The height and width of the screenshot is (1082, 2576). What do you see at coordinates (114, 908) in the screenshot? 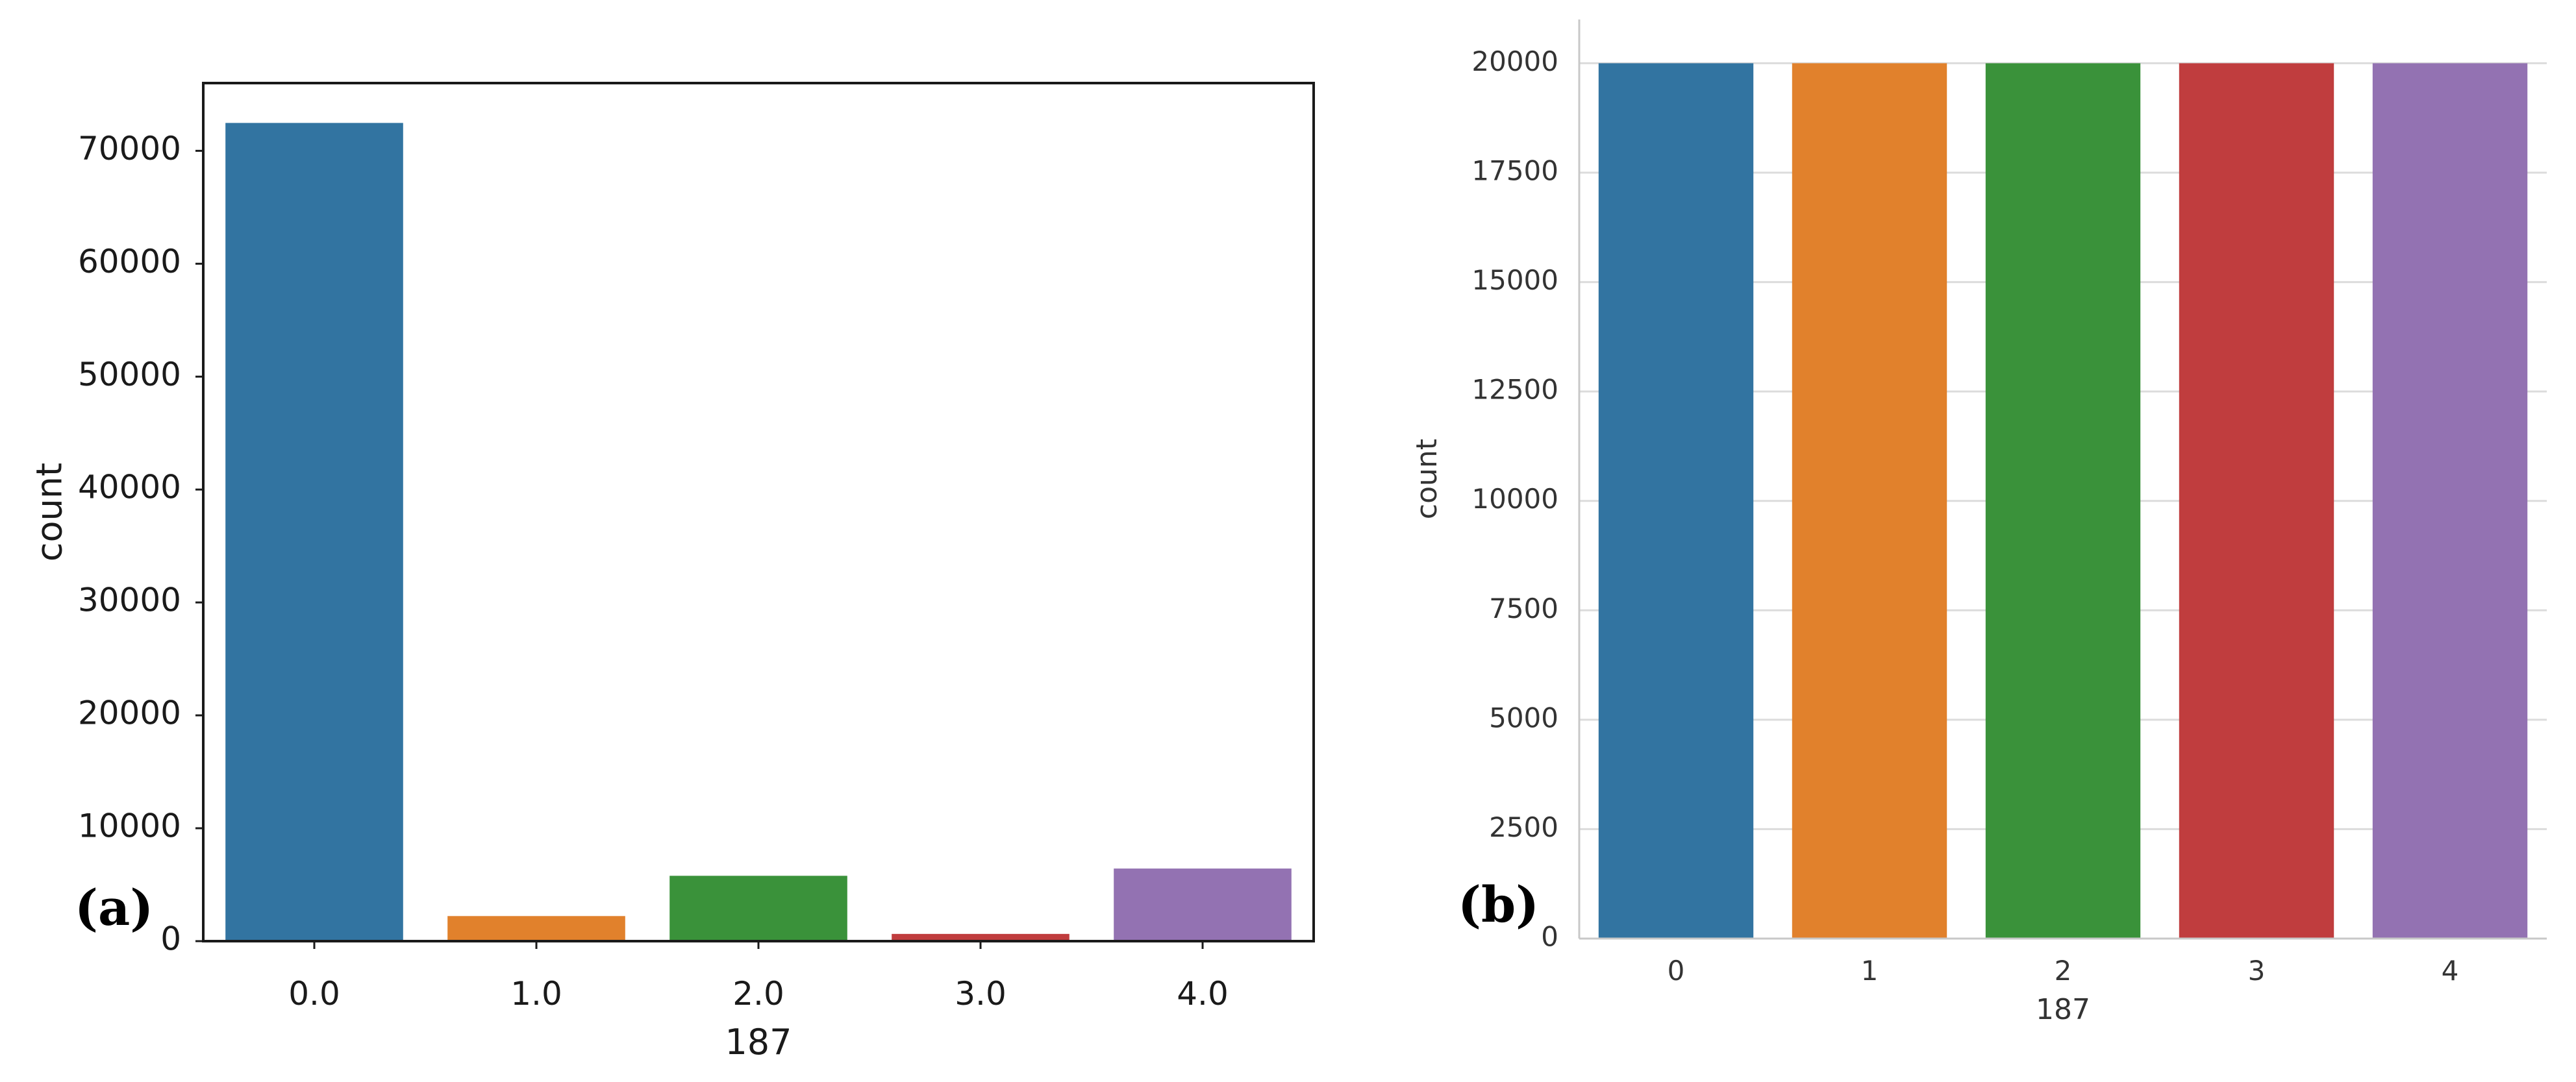
I see `chart-a-panel-label: (a)` at bounding box center [114, 908].